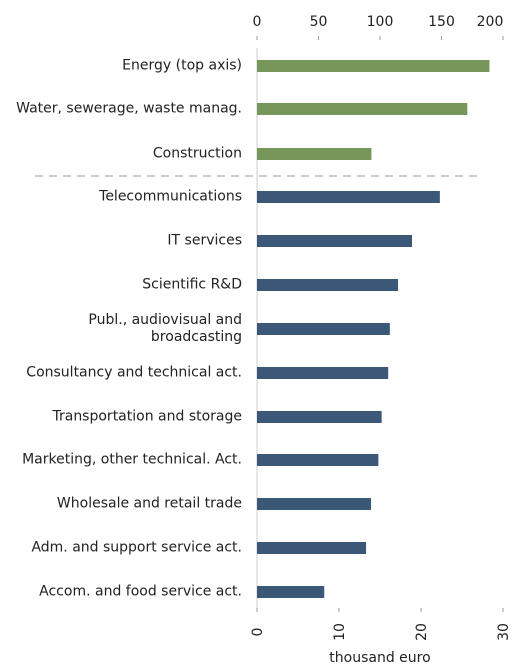  I want to click on x2-tick-label: 0, so click(257, 22).